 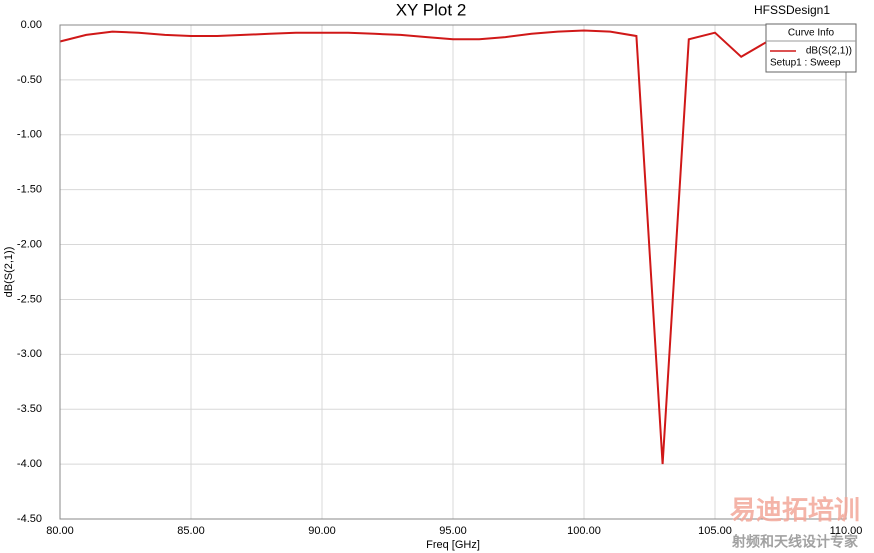 What do you see at coordinates (715, 531) in the screenshot?
I see `x-tick-label: 105.00` at bounding box center [715, 531].